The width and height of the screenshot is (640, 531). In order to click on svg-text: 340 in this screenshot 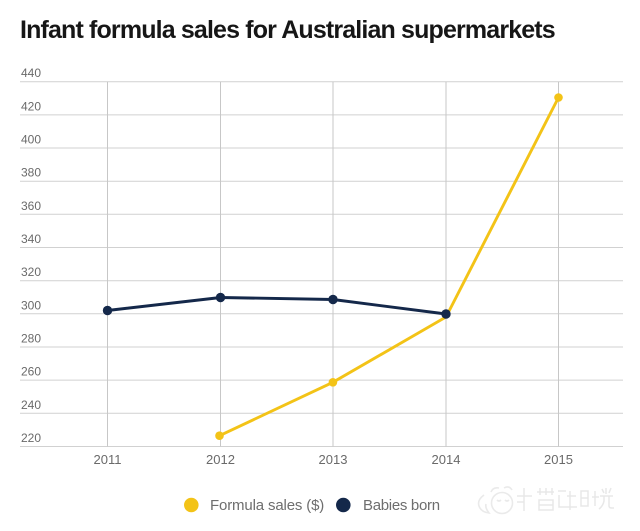, I will do `click(31, 239)`.